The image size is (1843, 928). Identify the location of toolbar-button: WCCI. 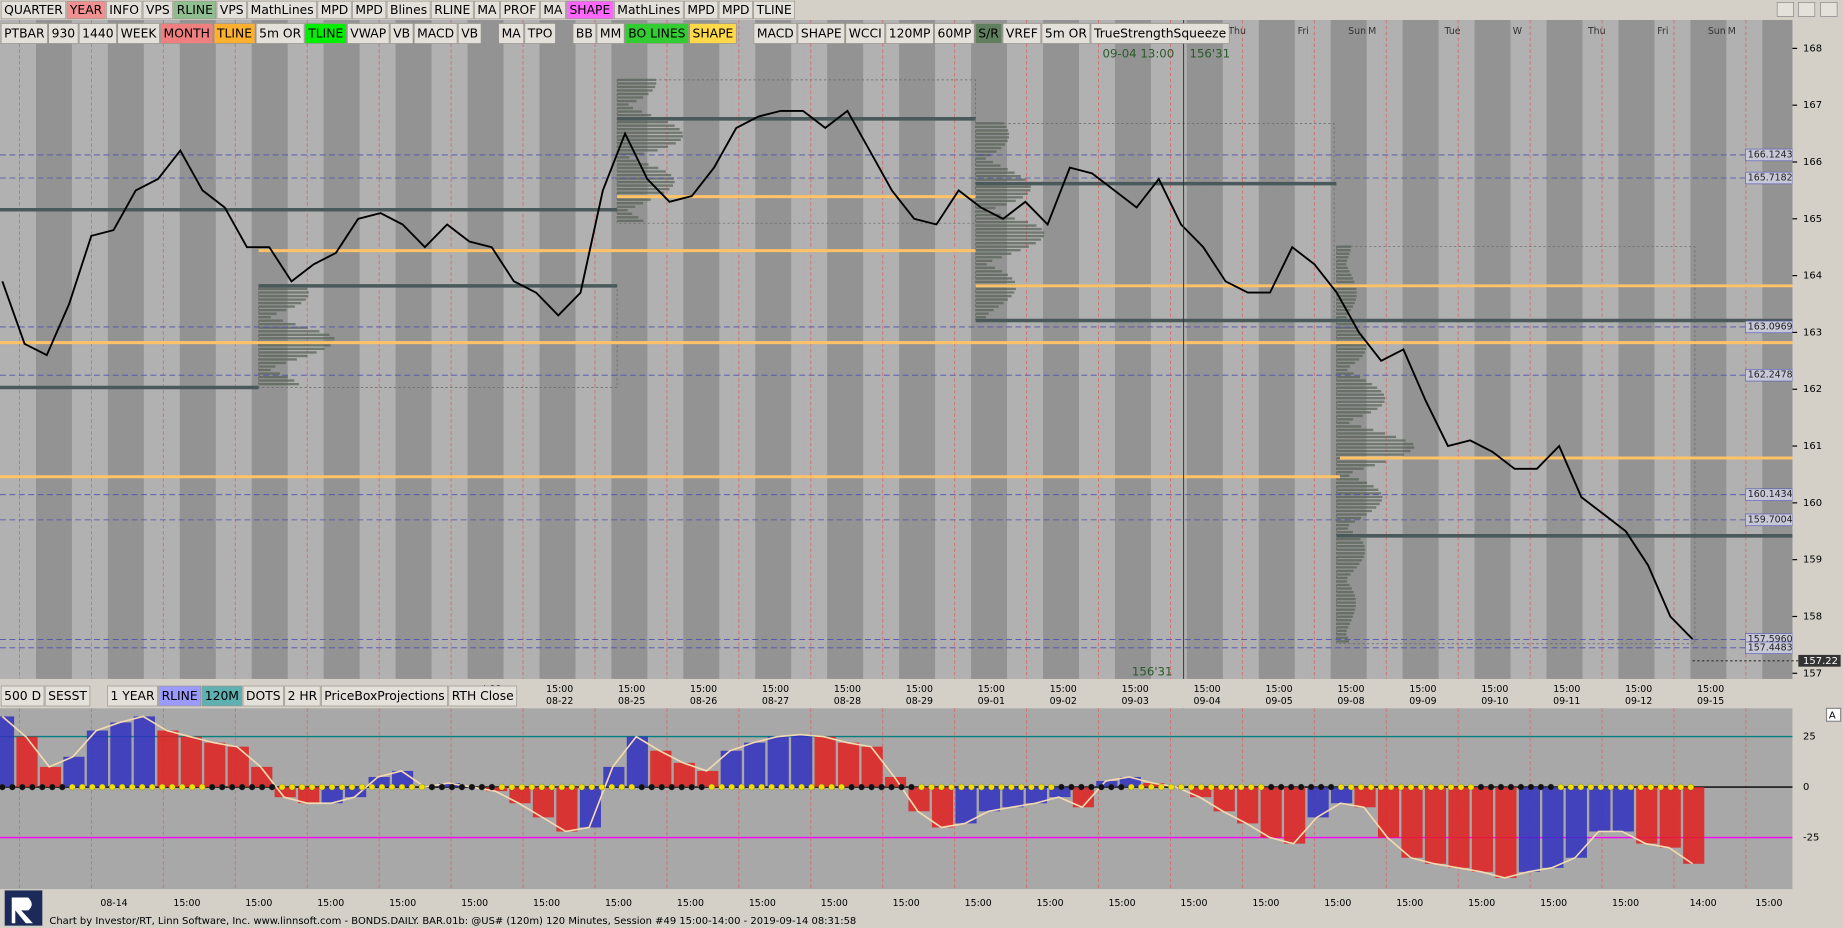
(865, 33).